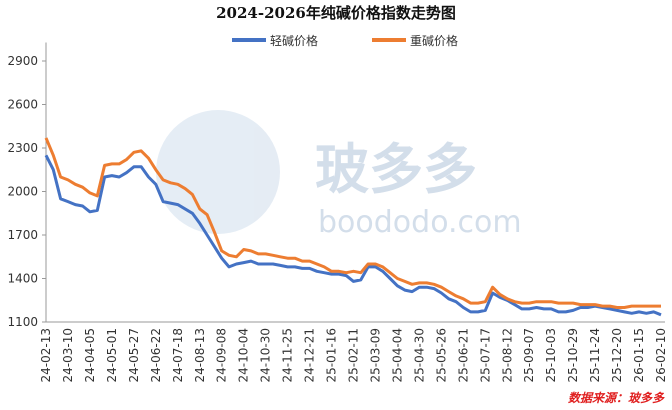  Describe the element at coordinates (332, 355) in the screenshot. I see `x-tick-label: 25-01-16` at that location.